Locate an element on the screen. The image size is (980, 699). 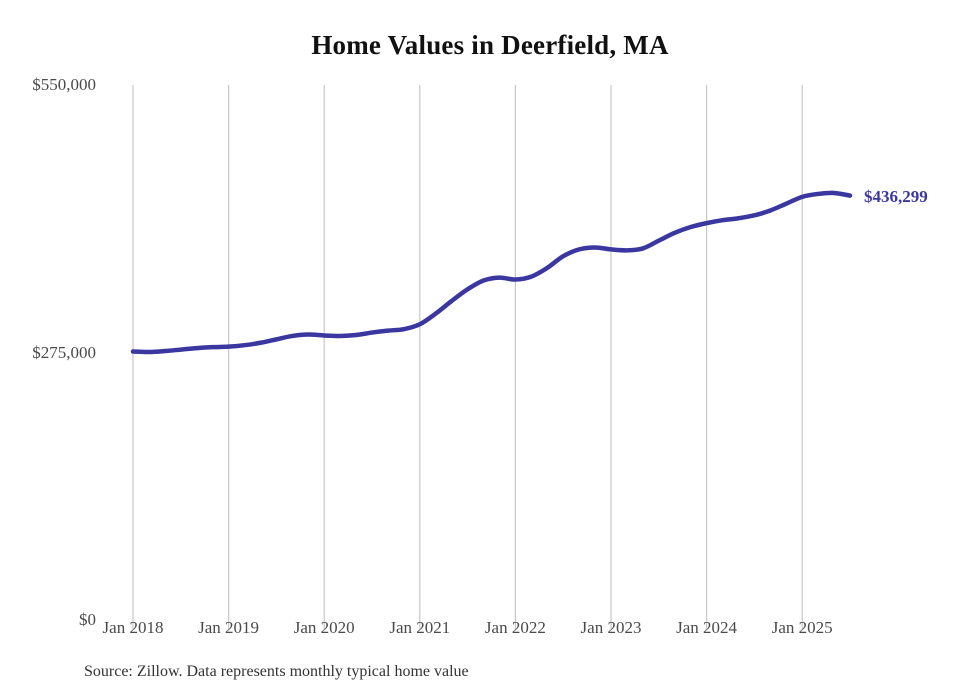
y-tick-label: $550,000 is located at coordinates (64, 84).